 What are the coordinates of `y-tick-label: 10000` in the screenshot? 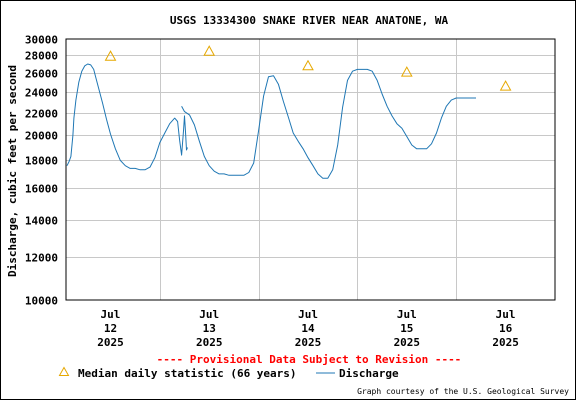 It's located at (41, 301).